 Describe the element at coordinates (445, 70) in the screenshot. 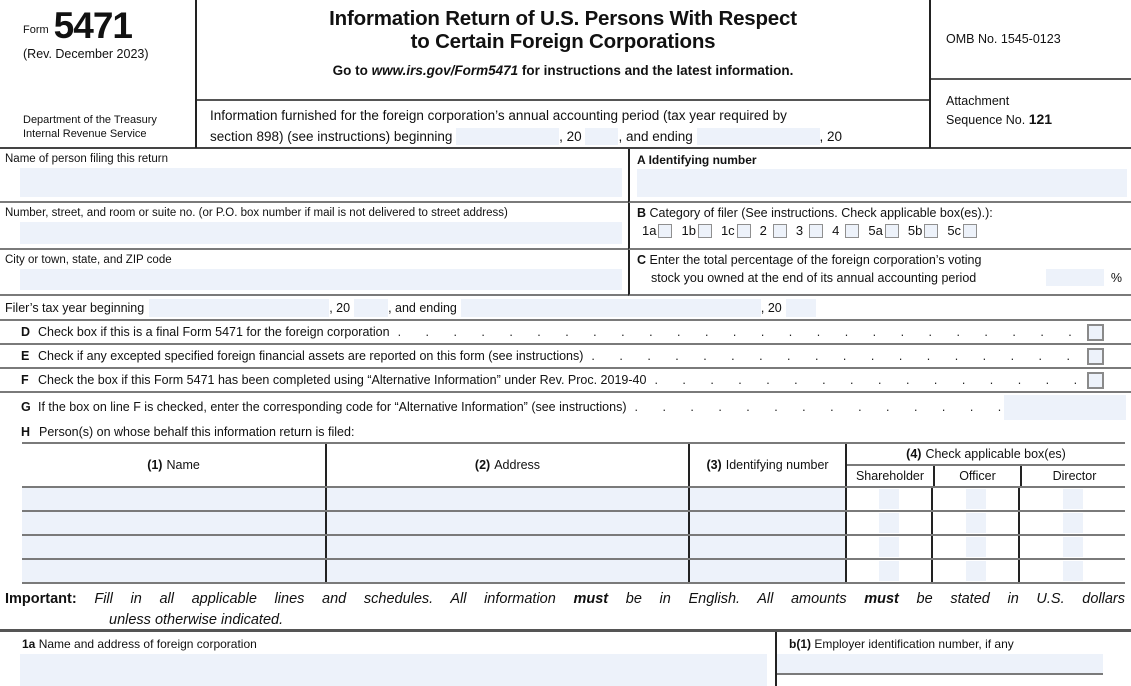

I see `irs-url: www.irs.gov/Form5471` at that location.